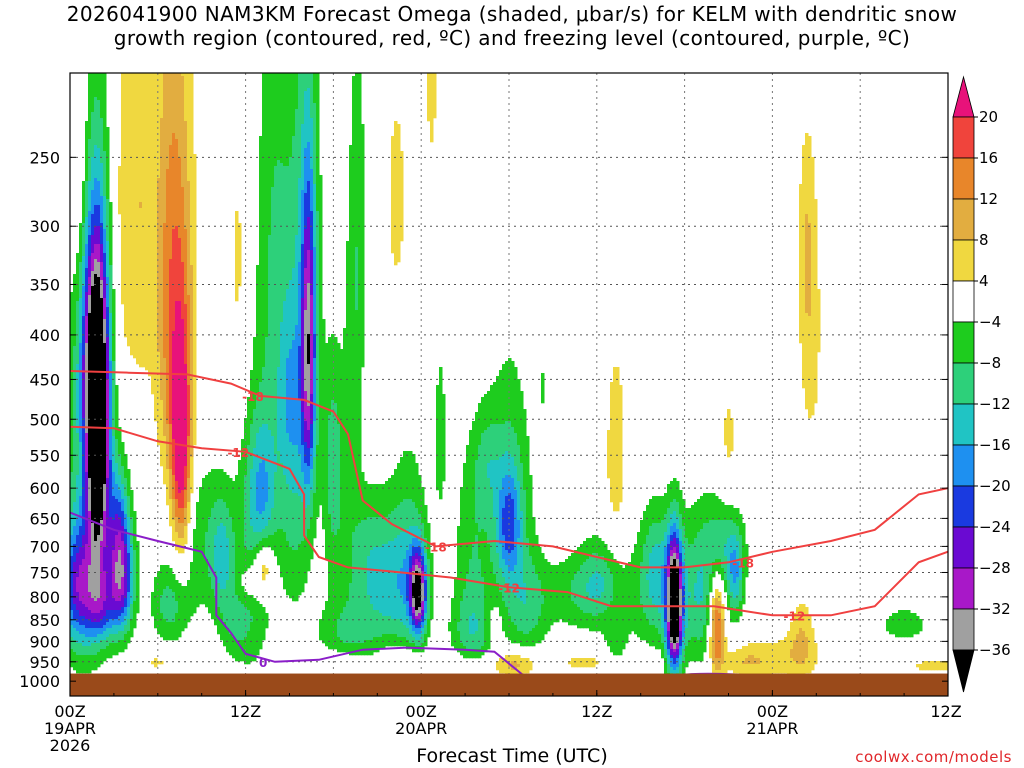 Image resolution: width=1024 pixels, height=768 pixels. What do you see at coordinates (245, 711) in the screenshot?
I see `x-tick-label: 12Z` at bounding box center [245, 711].